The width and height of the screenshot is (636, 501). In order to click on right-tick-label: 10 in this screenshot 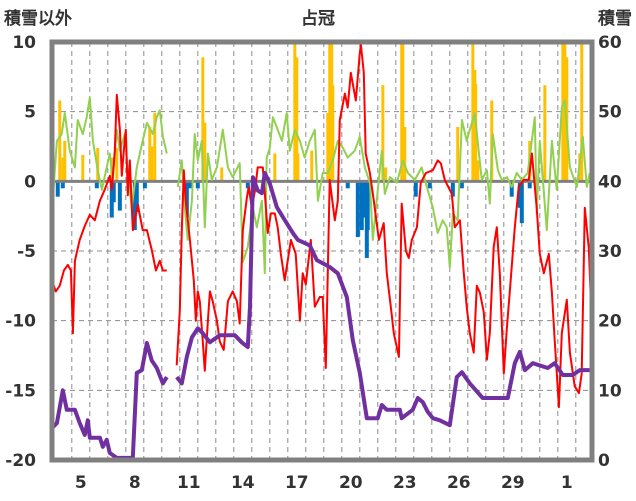, I will do `click(610, 391)`.